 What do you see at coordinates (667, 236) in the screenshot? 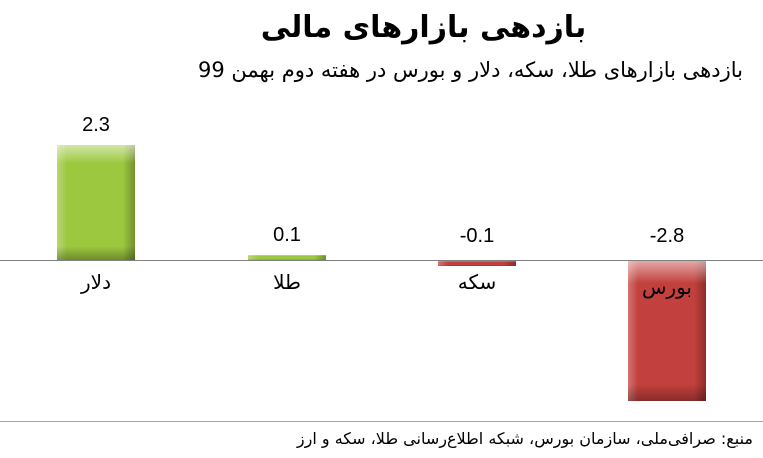
I see `value-label-stocks: -2.8` at bounding box center [667, 236].